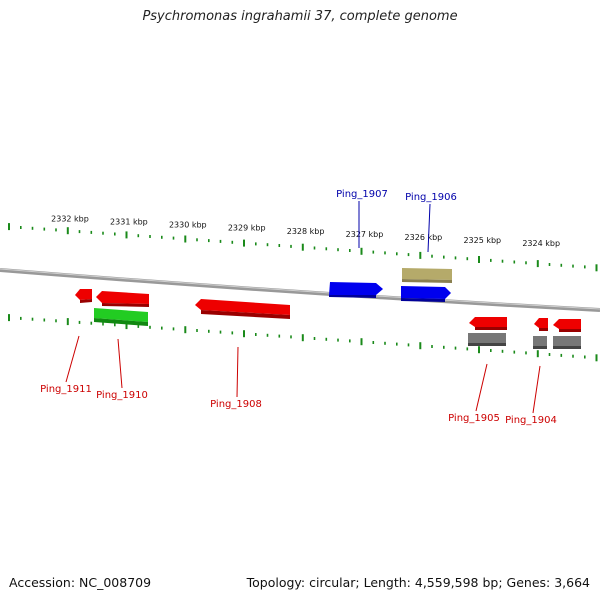 The height and width of the screenshot is (600, 600). I want to click on genome-backbone, so click(300, 290).